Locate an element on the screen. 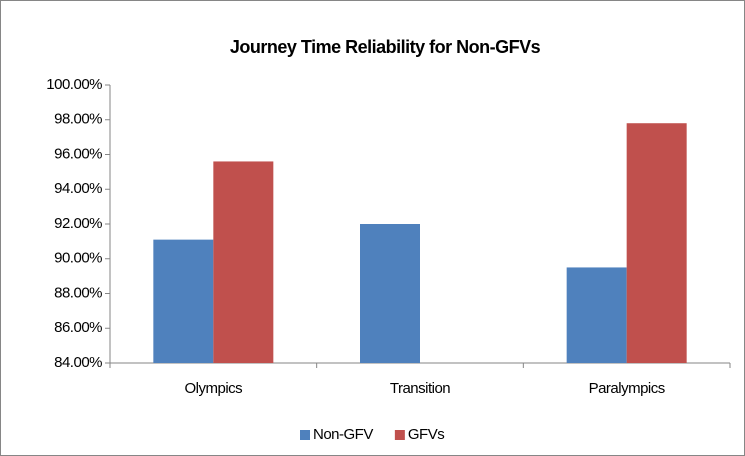  chart-title: Journey Time Reliability for Non-GFVs is located at coordinates (385, 47).